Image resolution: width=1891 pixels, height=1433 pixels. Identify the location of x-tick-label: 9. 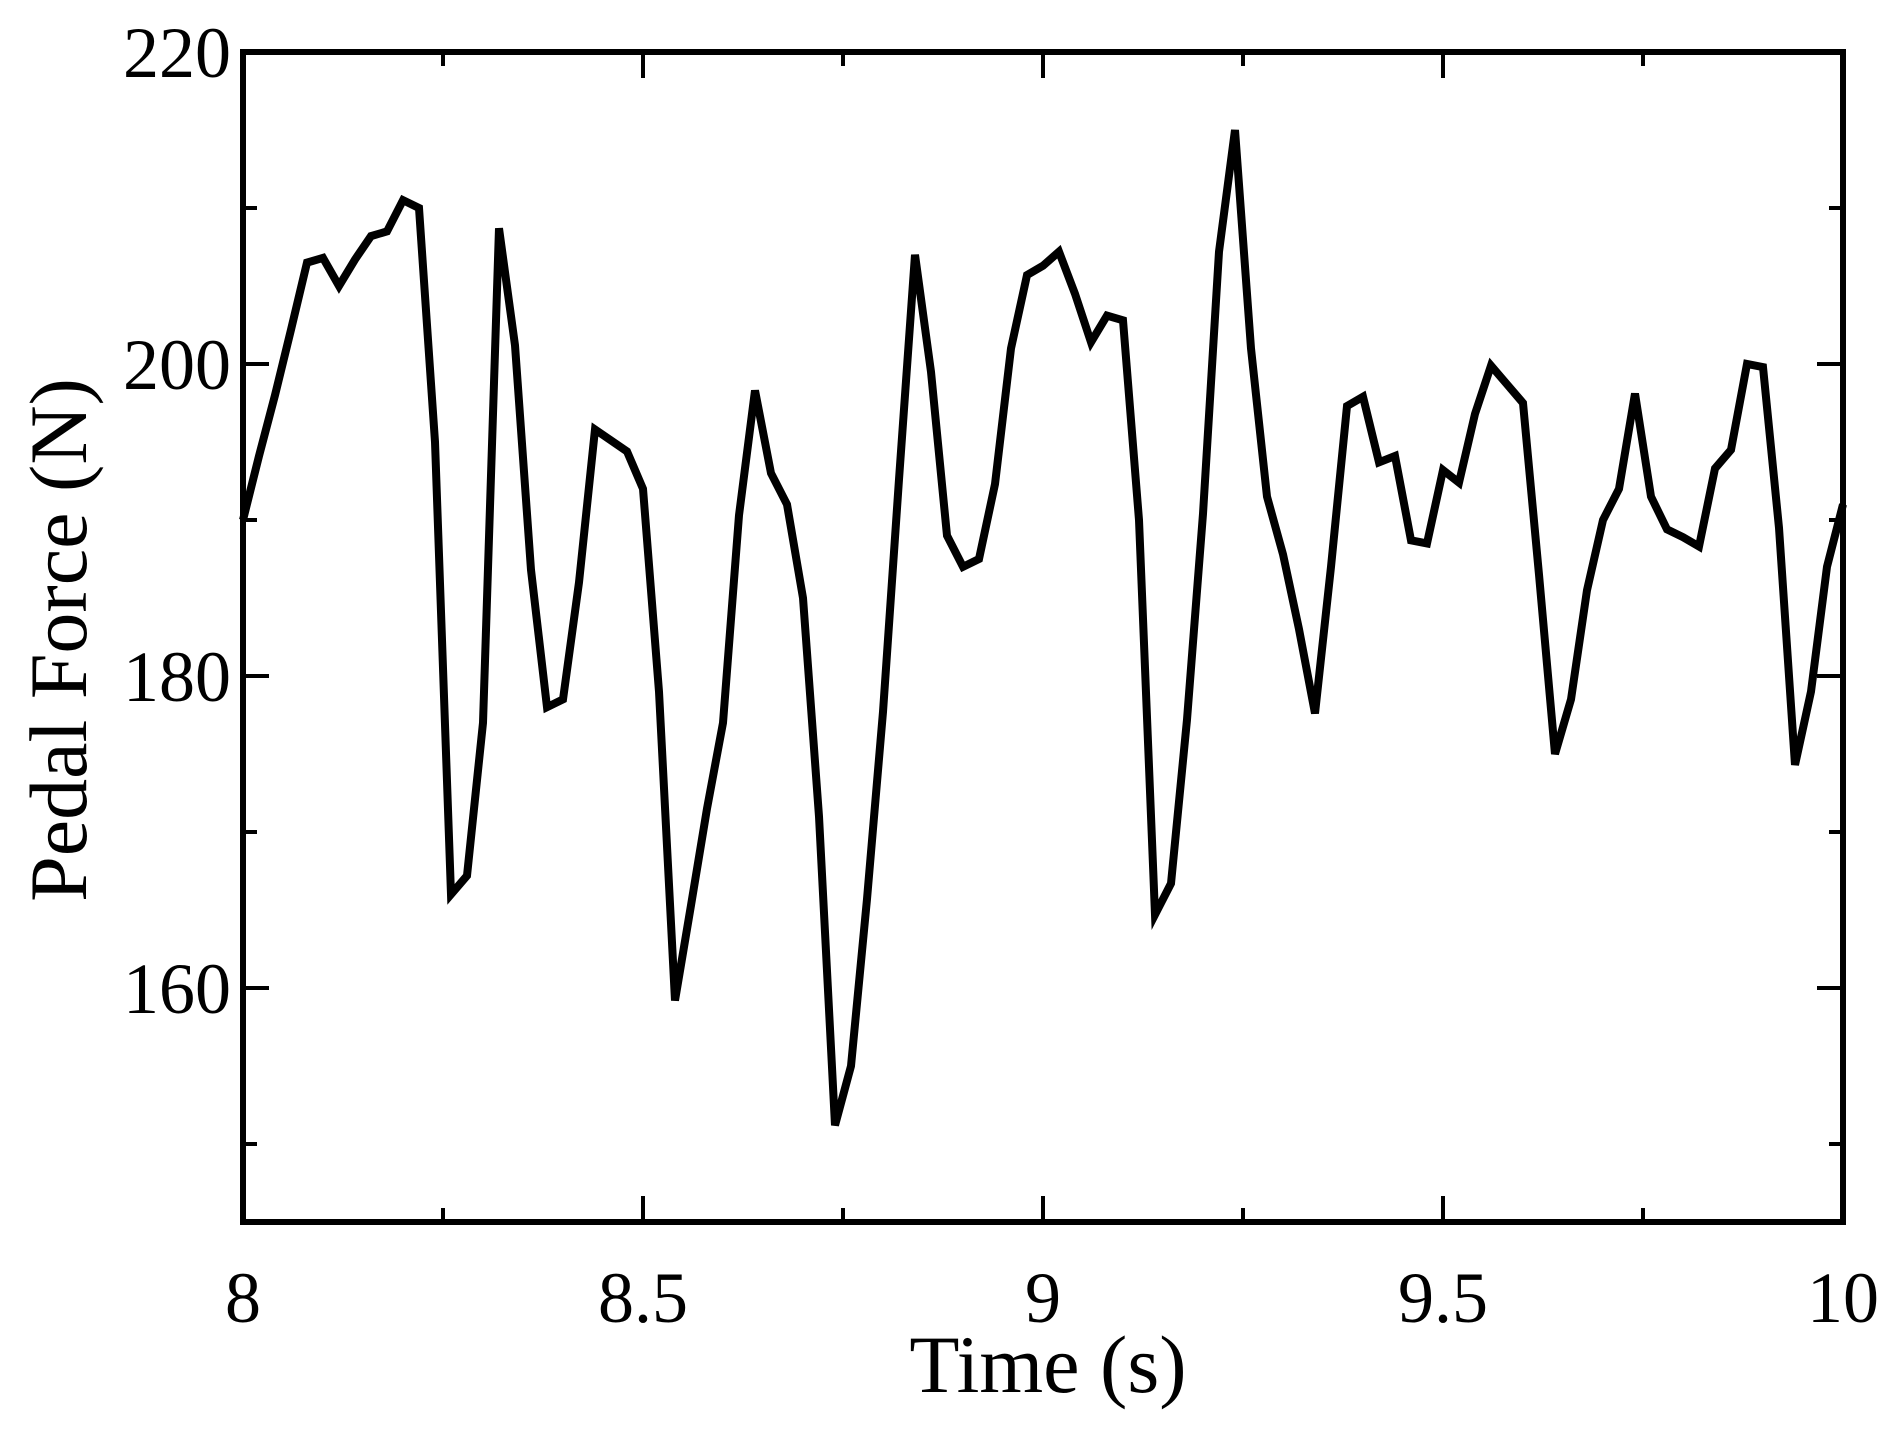
(1043, 1298).